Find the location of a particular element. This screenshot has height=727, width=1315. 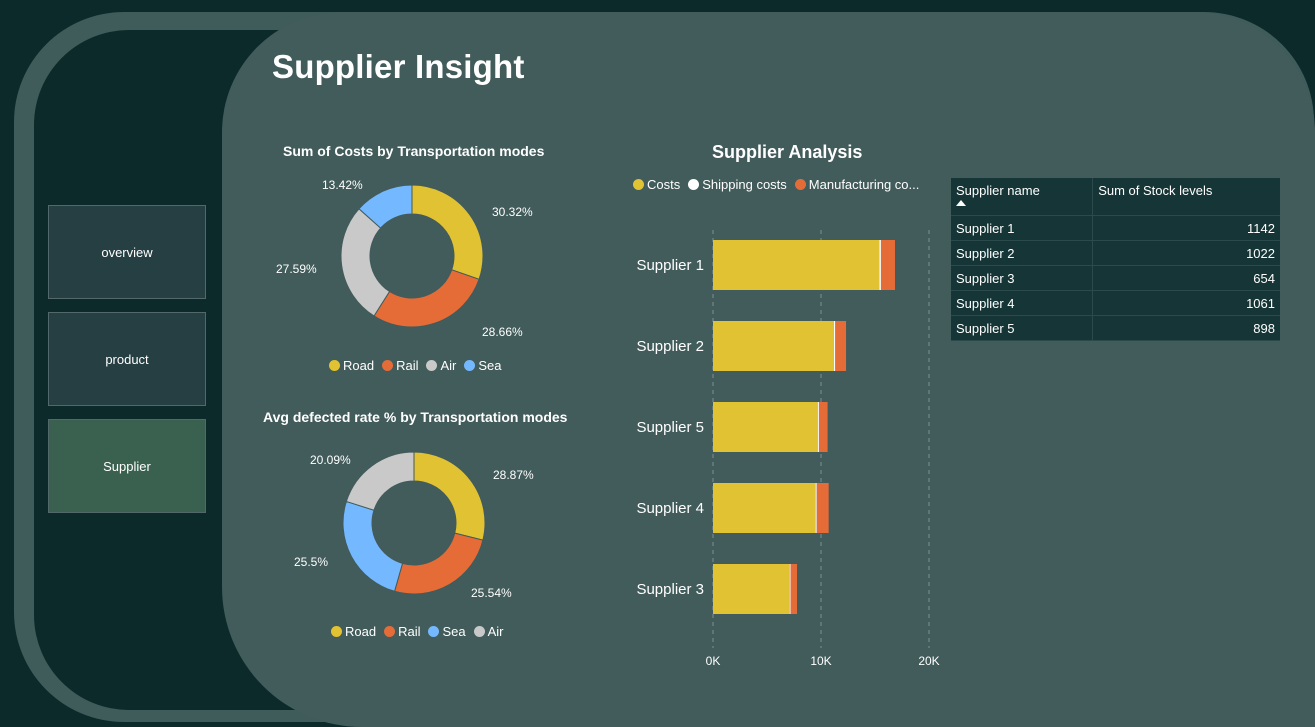

donut2-legend: Road Rail Sea Air is located at coordinates (417, 631).